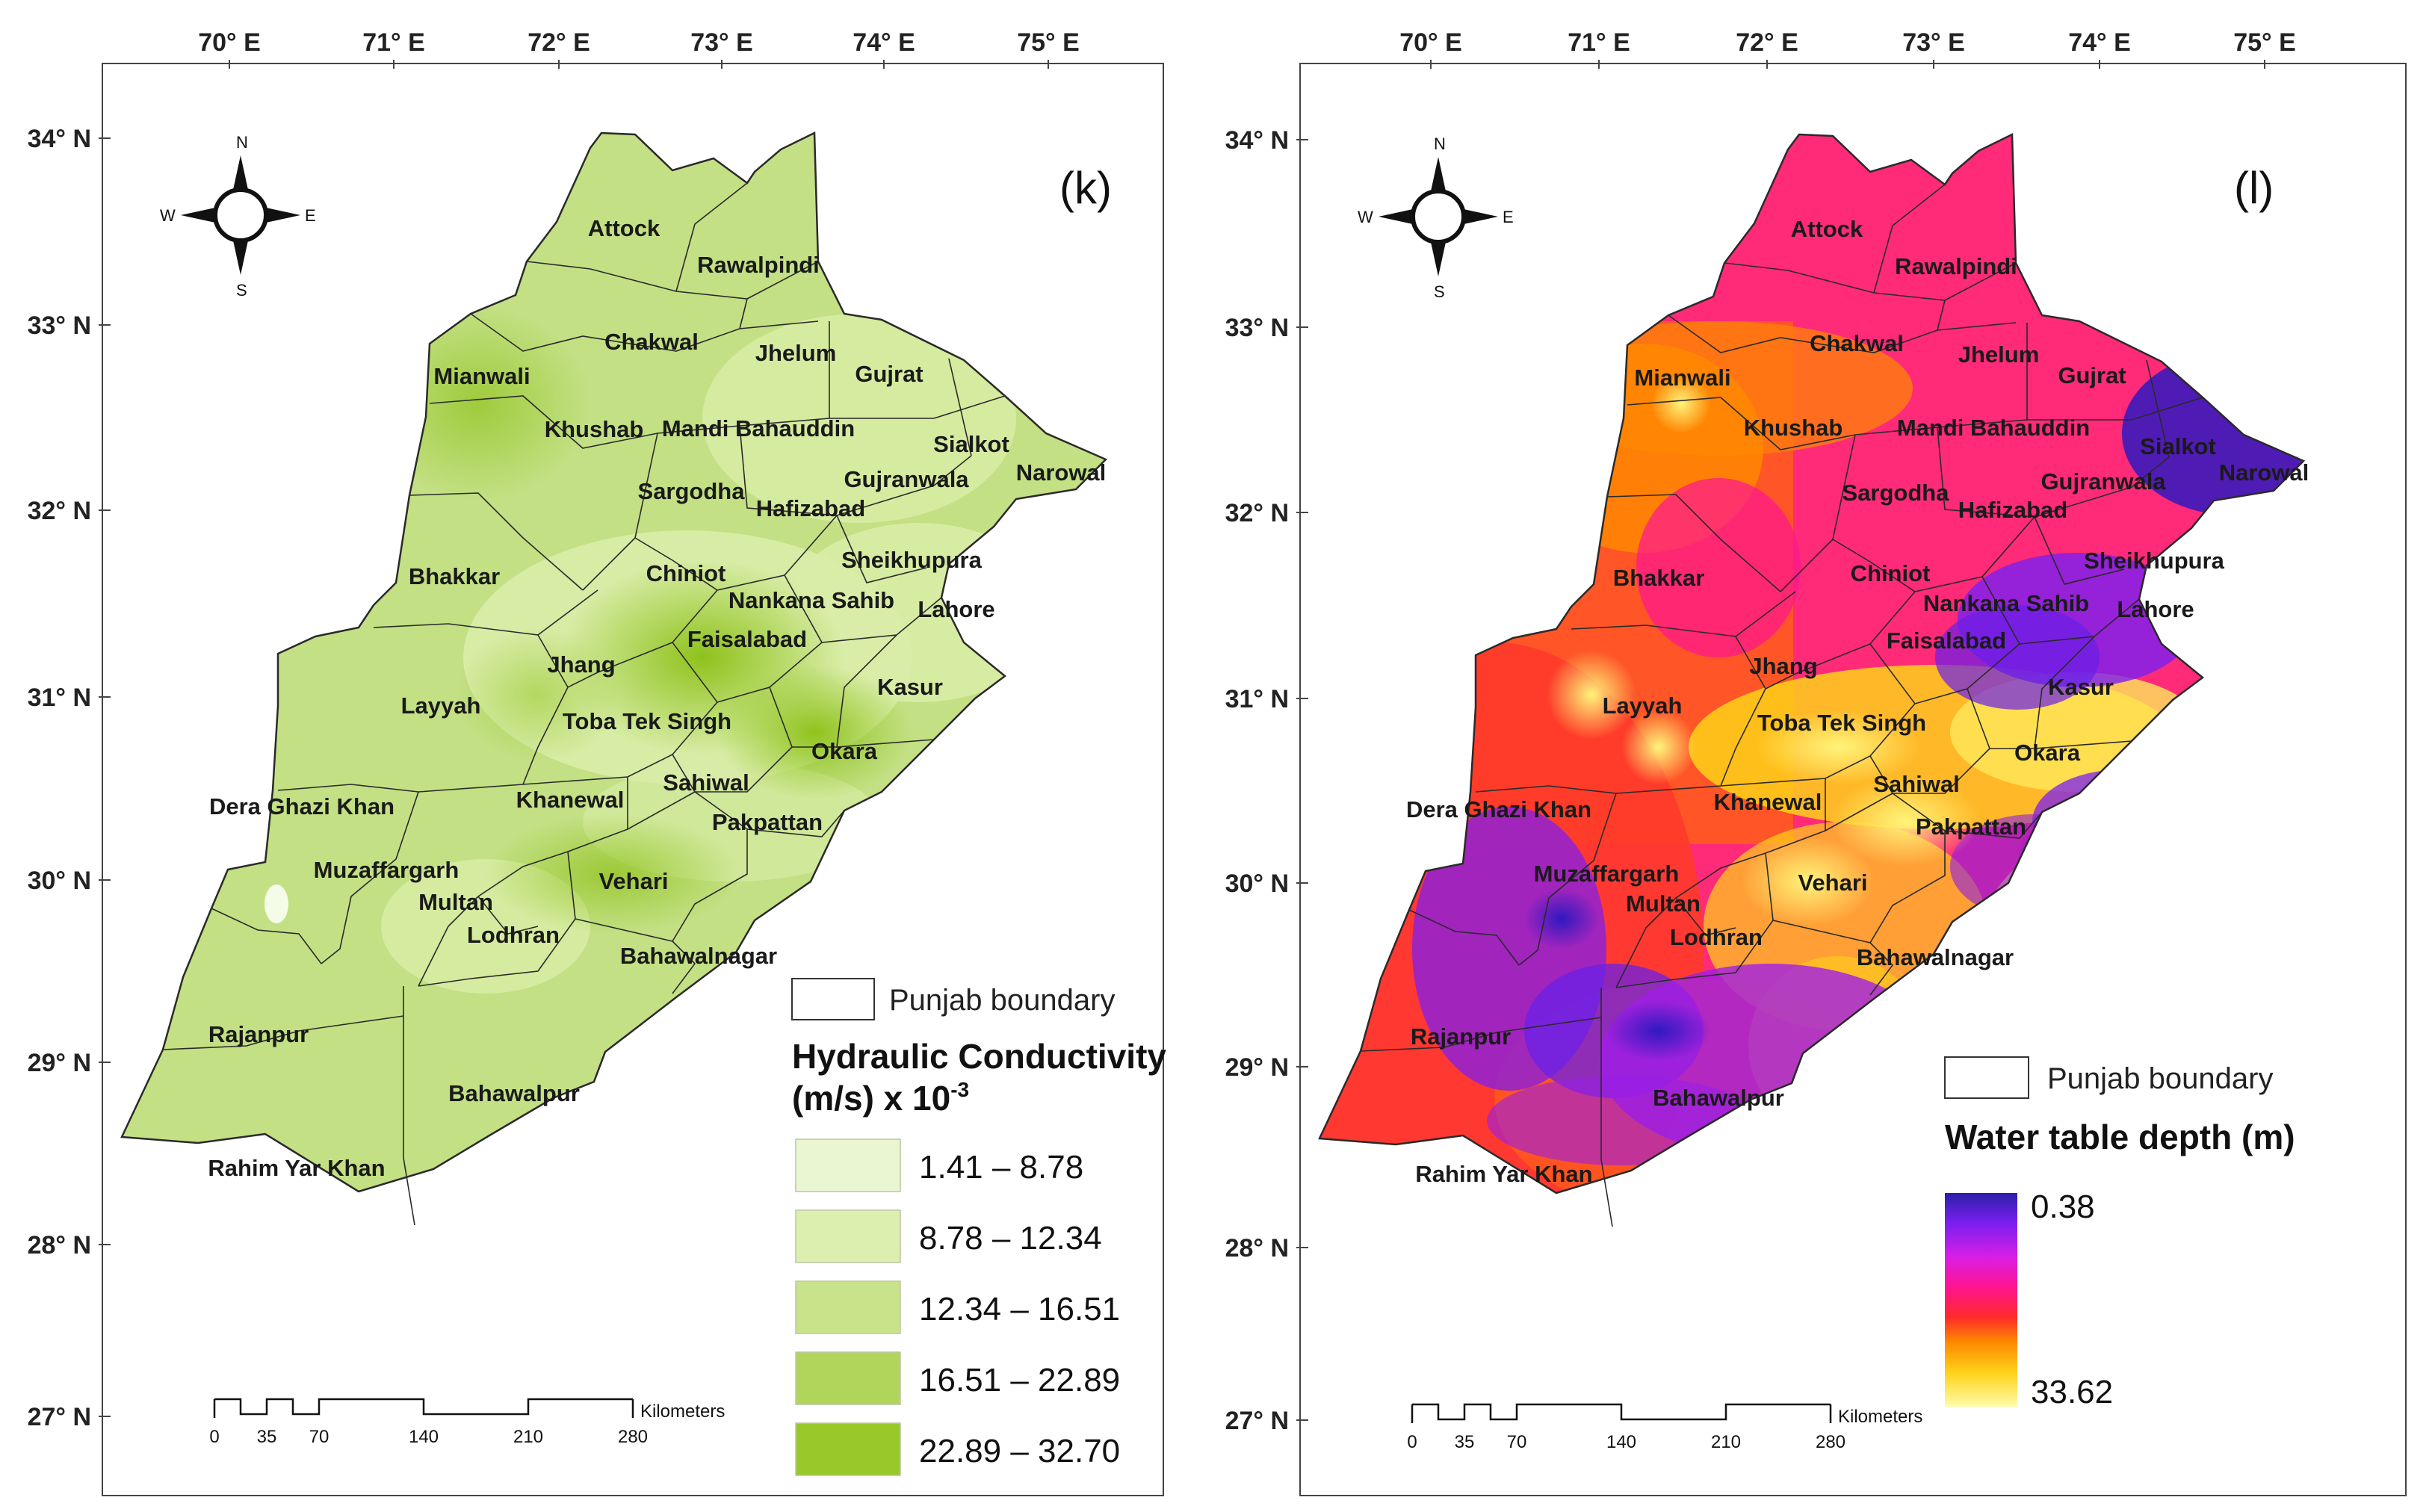  Describe the element at coordinates (2006, 603) in the screenshot. I see `district-label-nankana-sahib: Nankana Sahib` at that location.